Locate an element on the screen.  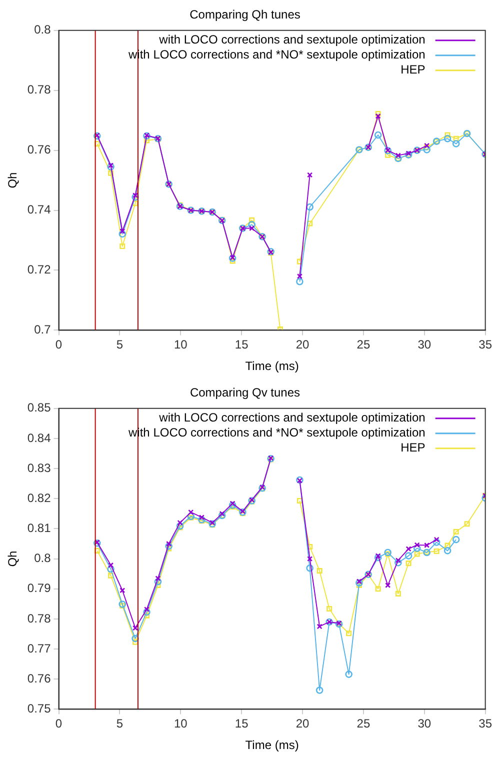
y-tick-label: 0.75 is located at coordinates (39, 709).